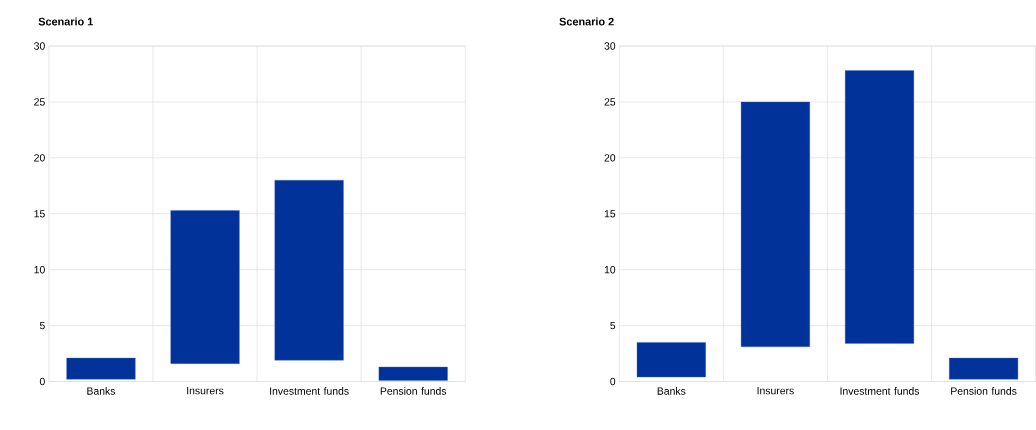 This screenshot has height=430, width=1036. What do you see at coordinates (65, 21) in the screenshot?
I see `chart-title: Scenario 1` at bounding box center [65, 21].